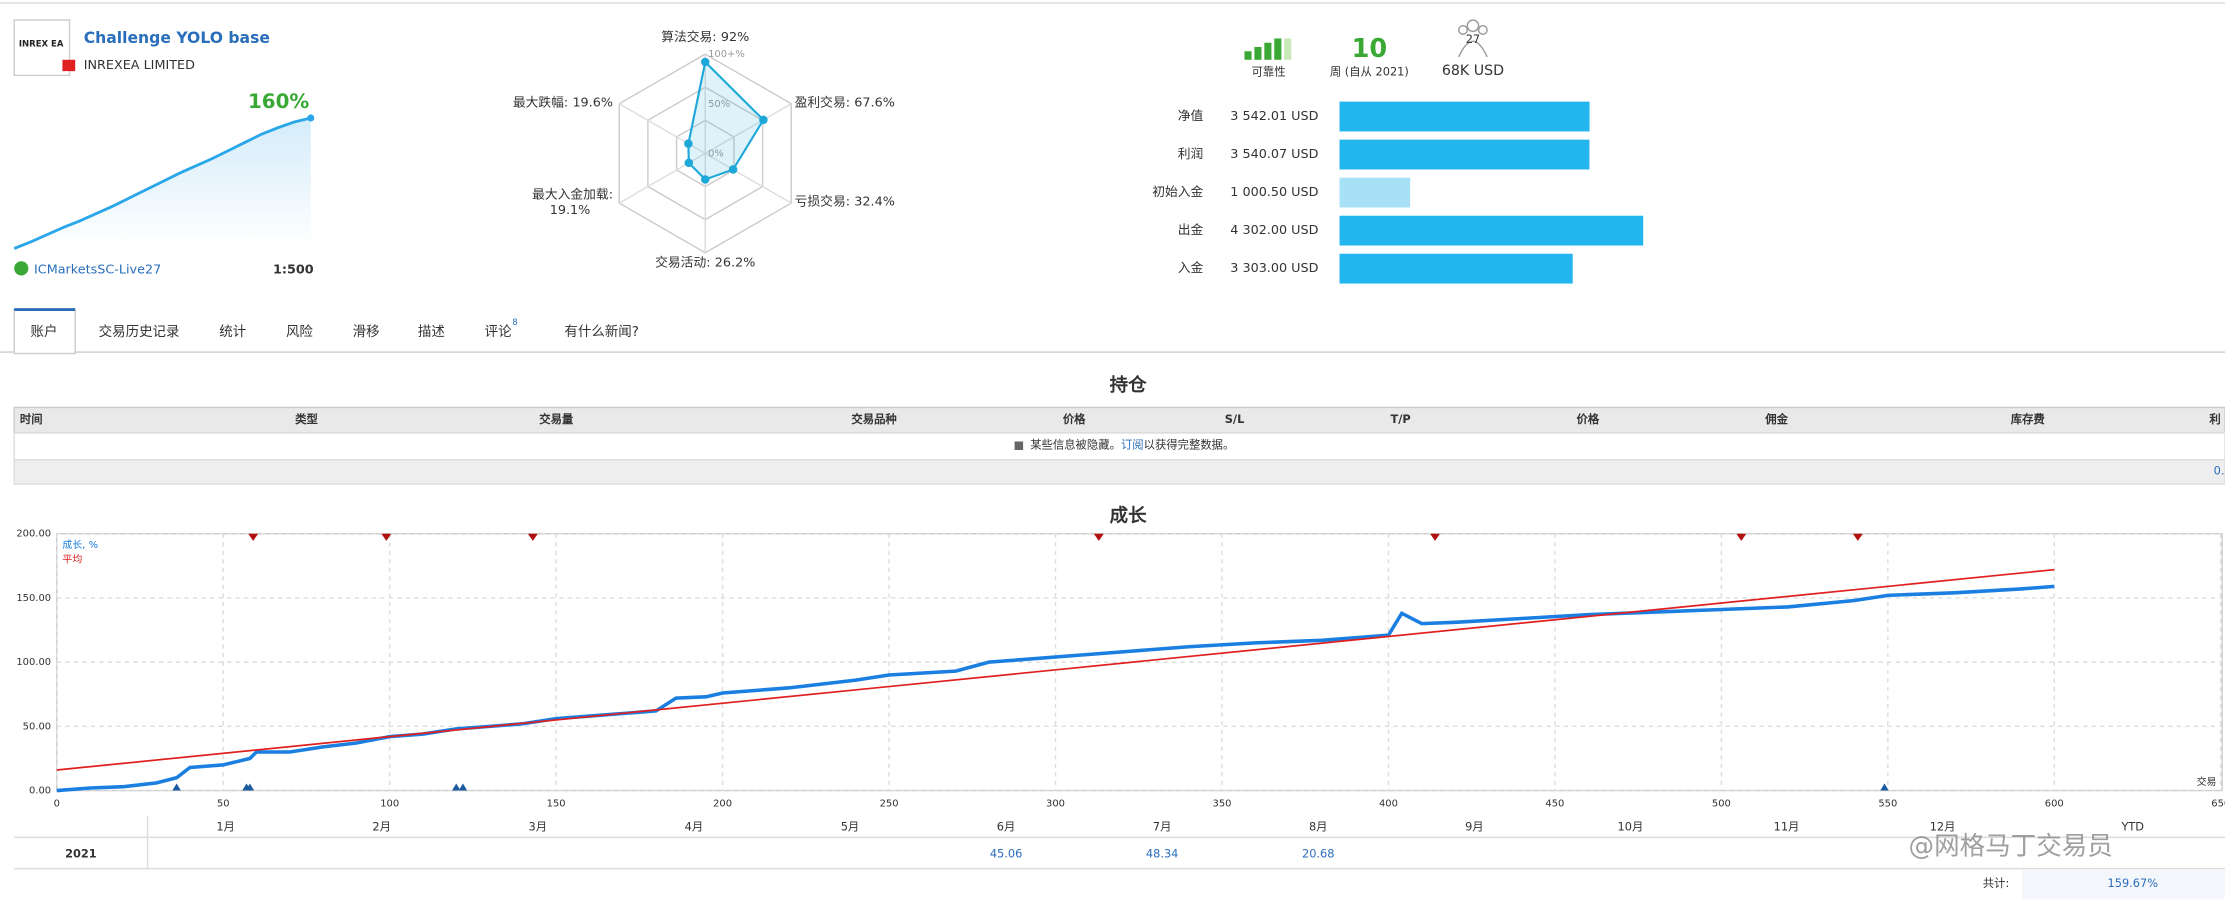  I want to click on tab: 交易历史记录, so click(139, 331).